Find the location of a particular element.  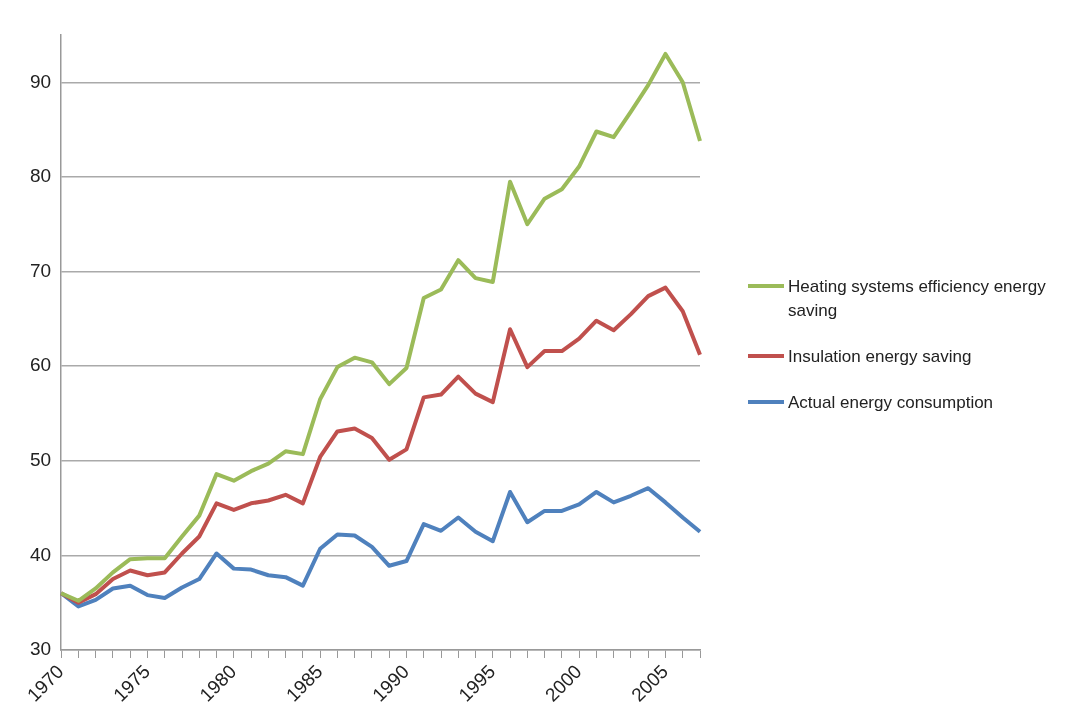

y-tick-label: 60 is located at coordinates (40, 365).